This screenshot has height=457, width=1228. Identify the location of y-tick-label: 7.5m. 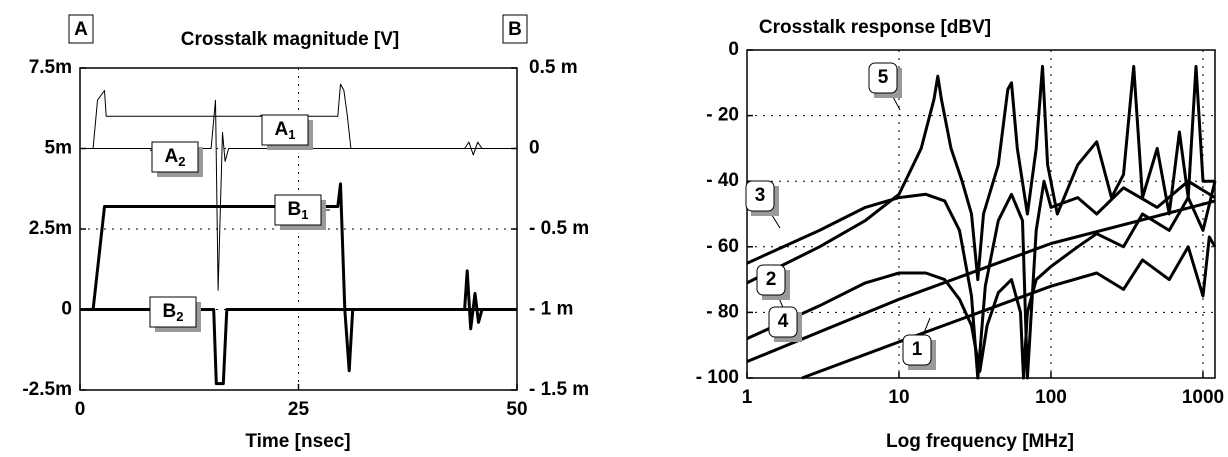
(50, 67).